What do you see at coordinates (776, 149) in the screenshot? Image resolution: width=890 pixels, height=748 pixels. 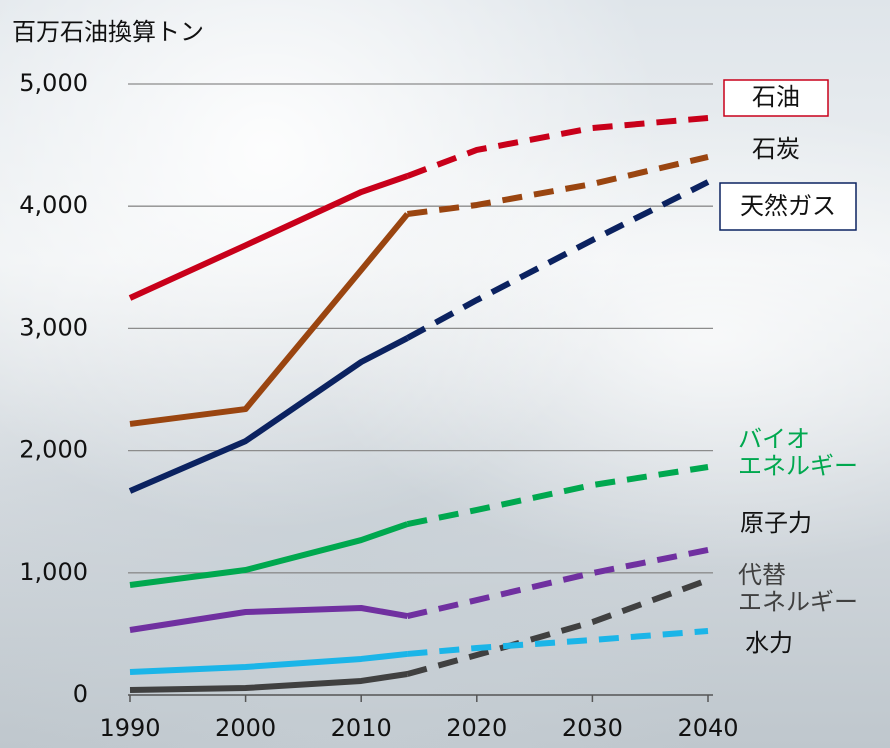 I see `legend-label: 石炭` at bounding box center [776, 149].